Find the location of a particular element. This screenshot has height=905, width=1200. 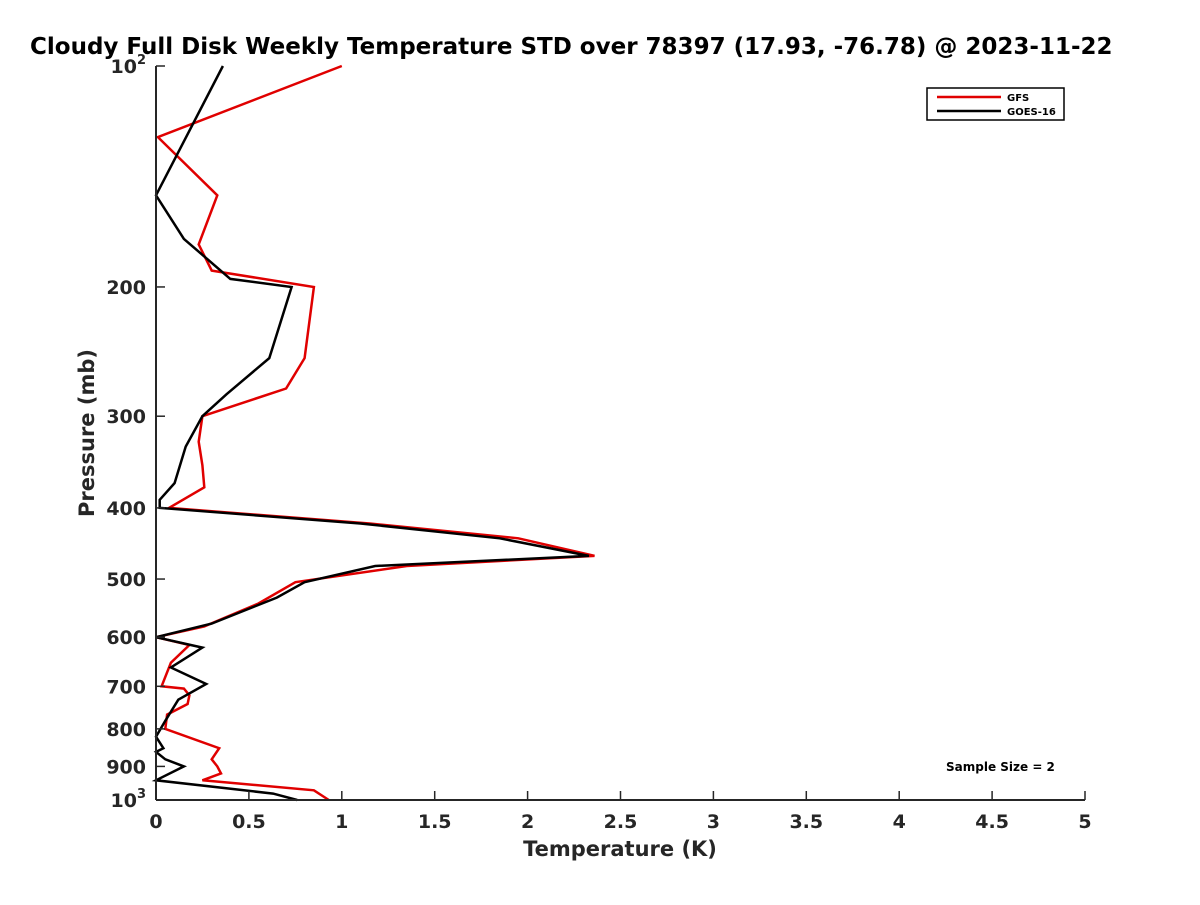

x-tick-label: 3 is located at coordinates (713, 822).